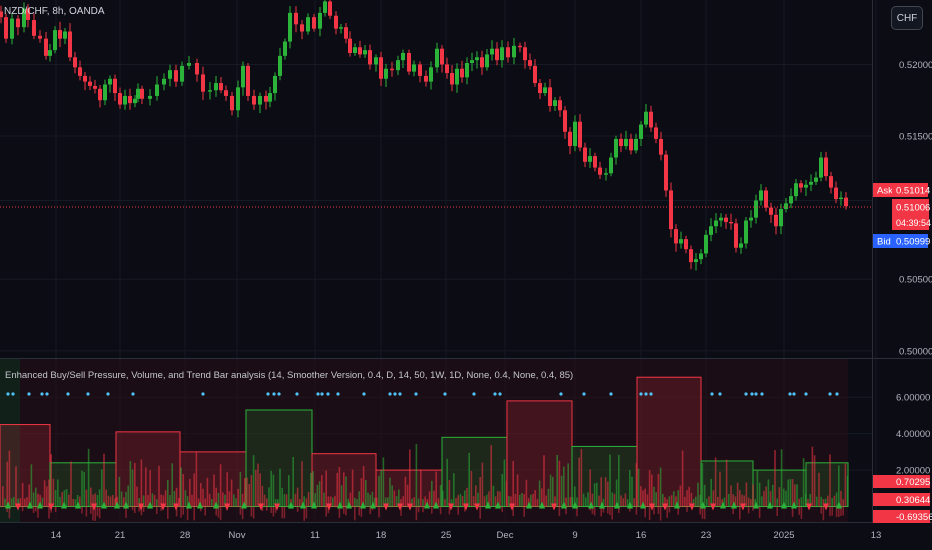 Image resolution: width=932 pixels, height=550 pixels. Describe the element at coordinates (381, 535) in the screenshot. I see `time-tick-label: 18` at that location.